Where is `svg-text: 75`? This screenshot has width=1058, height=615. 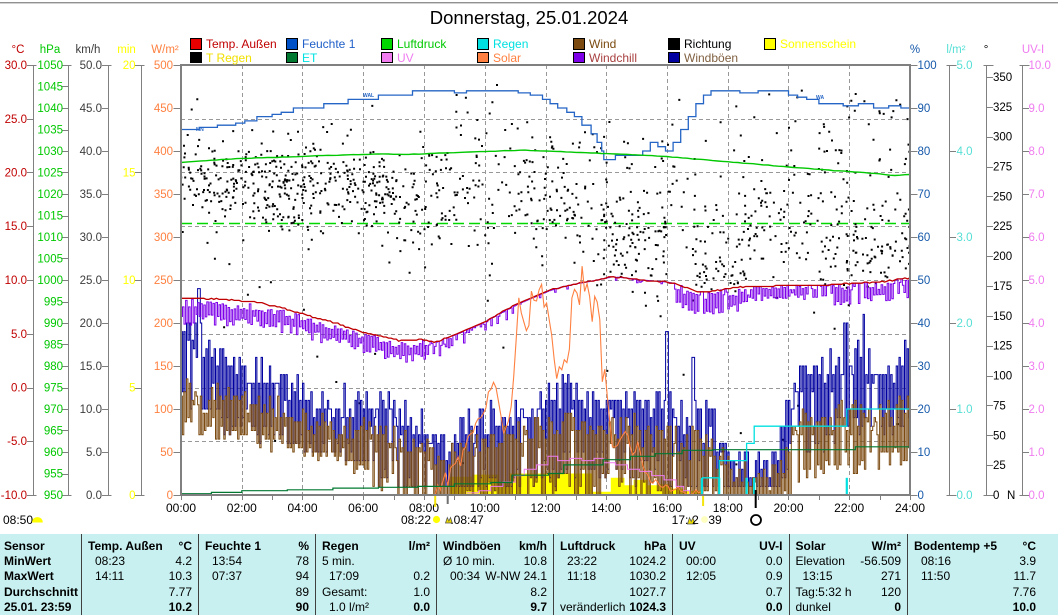
svg-text: 75 is located at coordinates (999, 406).